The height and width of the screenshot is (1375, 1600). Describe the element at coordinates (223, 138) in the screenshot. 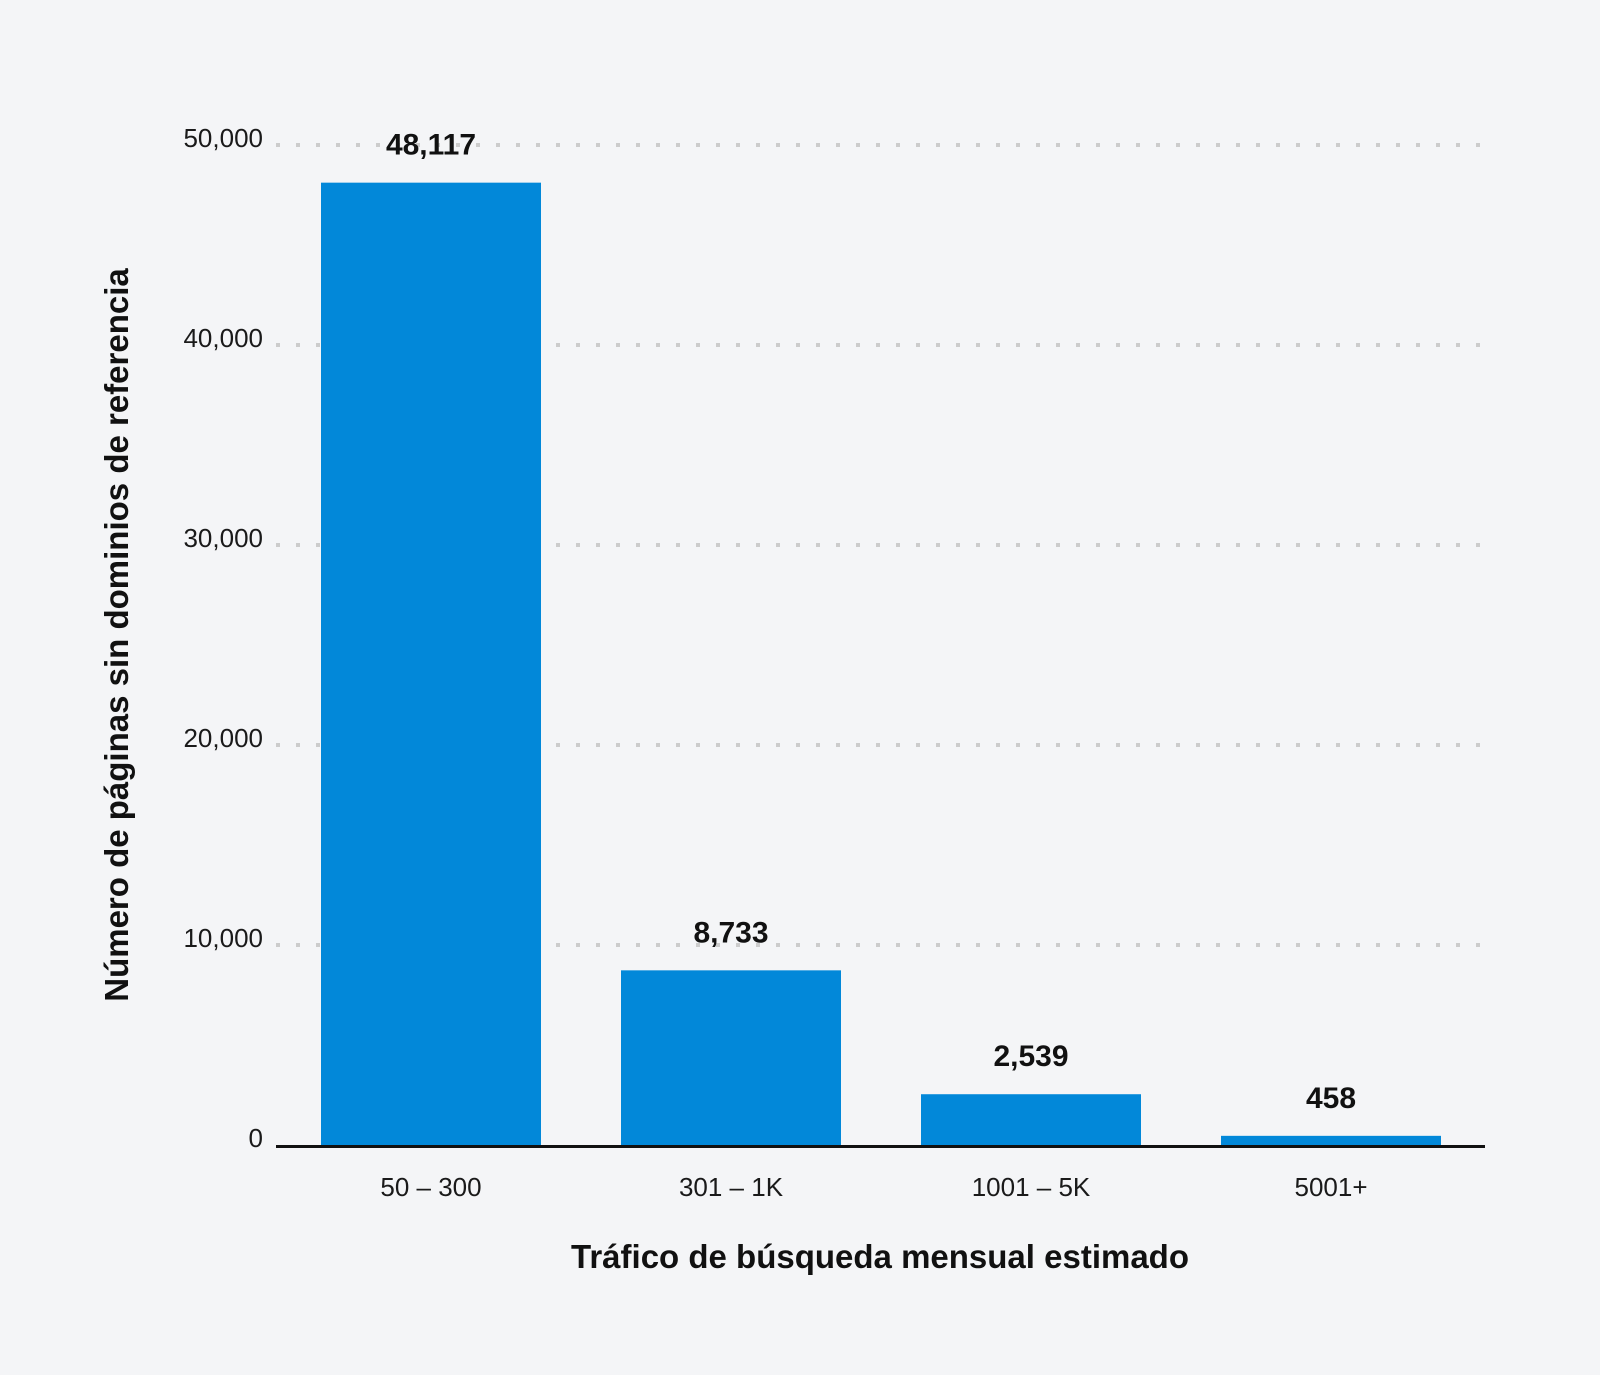

I see `y-tick-label: 50,000` at that location.